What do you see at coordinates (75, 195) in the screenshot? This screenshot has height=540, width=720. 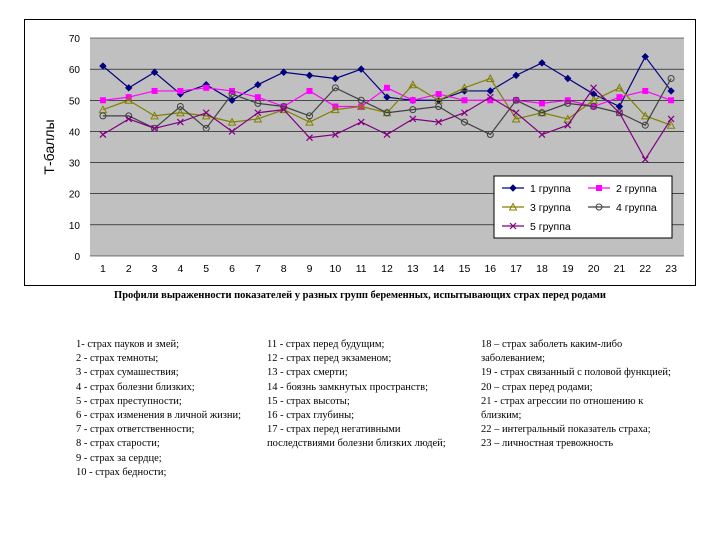 I see `y-tick-label: 20` at bounding box center [75, 195].